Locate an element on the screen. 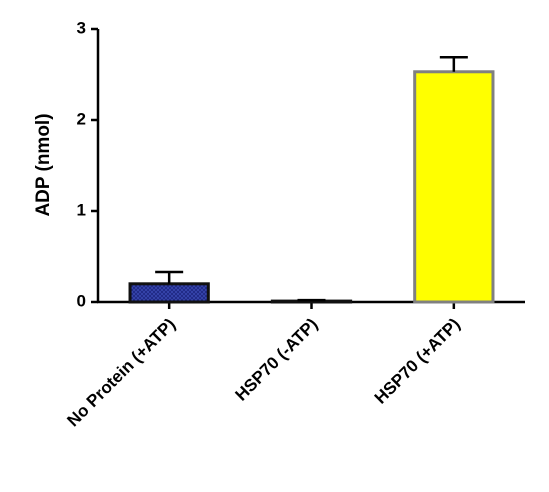 This screenshot has width=549, height=492. x-tick-label: HSP70 (+ATP) is located at coordinates (417, 361).